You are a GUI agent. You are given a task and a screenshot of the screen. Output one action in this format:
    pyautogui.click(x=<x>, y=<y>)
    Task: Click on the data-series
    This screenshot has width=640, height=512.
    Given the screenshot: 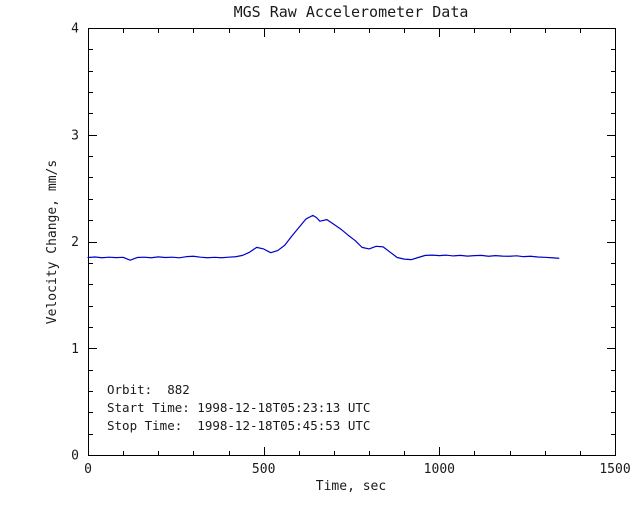 What is the action you would take?
    pyautogui.click(x=323, y=237)
    